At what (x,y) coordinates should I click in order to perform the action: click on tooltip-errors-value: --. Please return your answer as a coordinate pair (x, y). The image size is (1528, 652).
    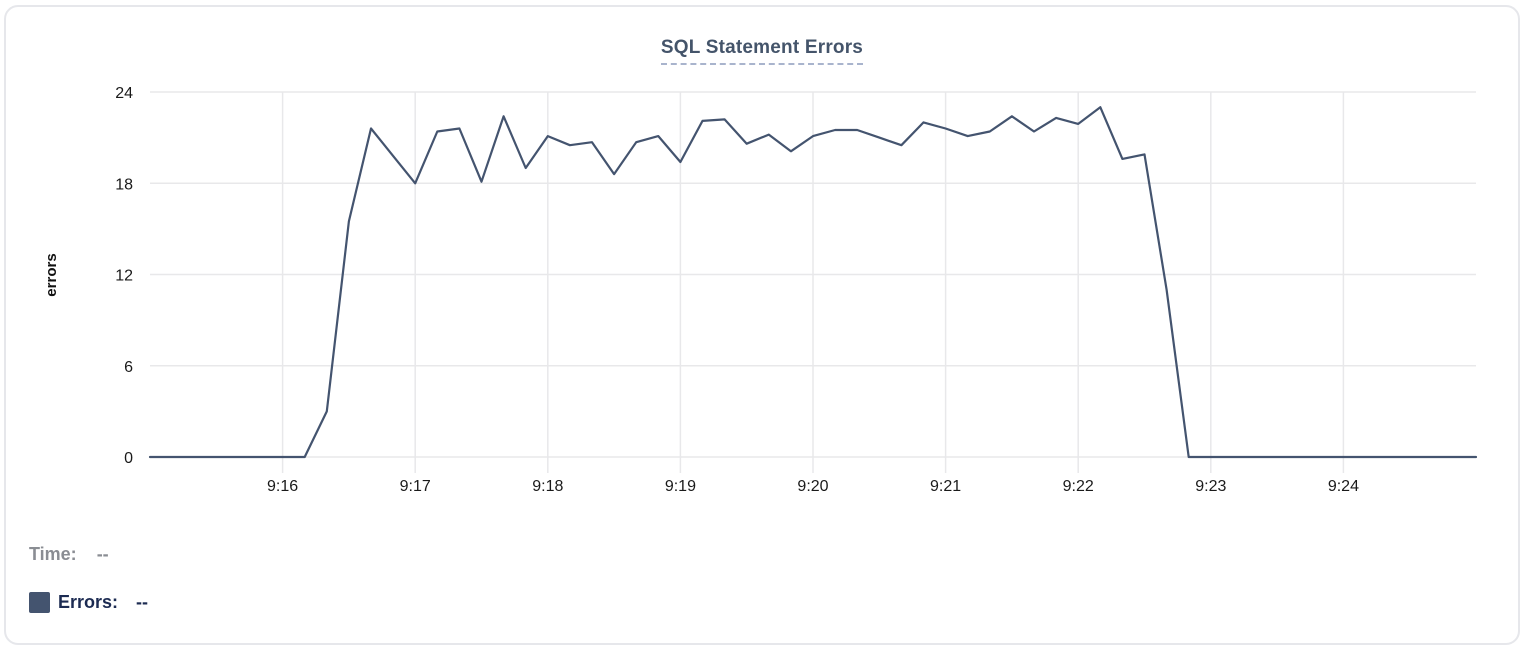
    Looking at the image, I should click on (142, 601).